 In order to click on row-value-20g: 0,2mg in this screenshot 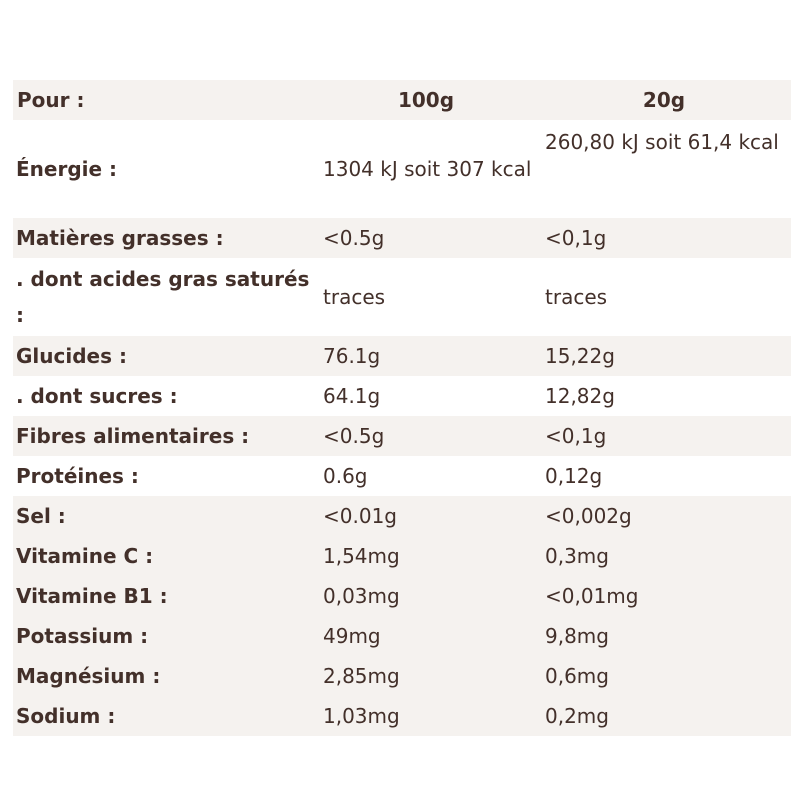, I will do `click(577, 716)`.